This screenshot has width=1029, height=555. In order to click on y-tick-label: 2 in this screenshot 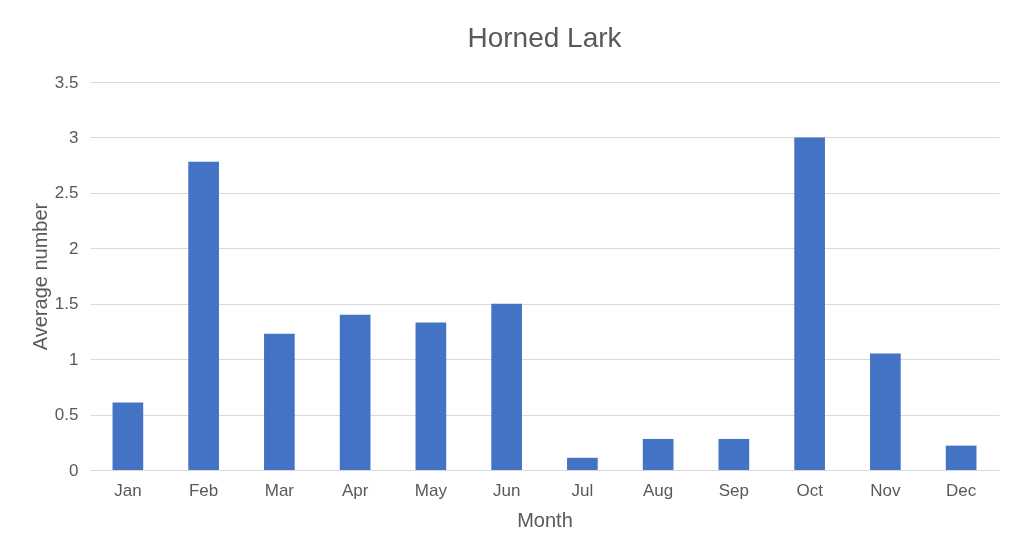, I will do `click(74, 248)`.